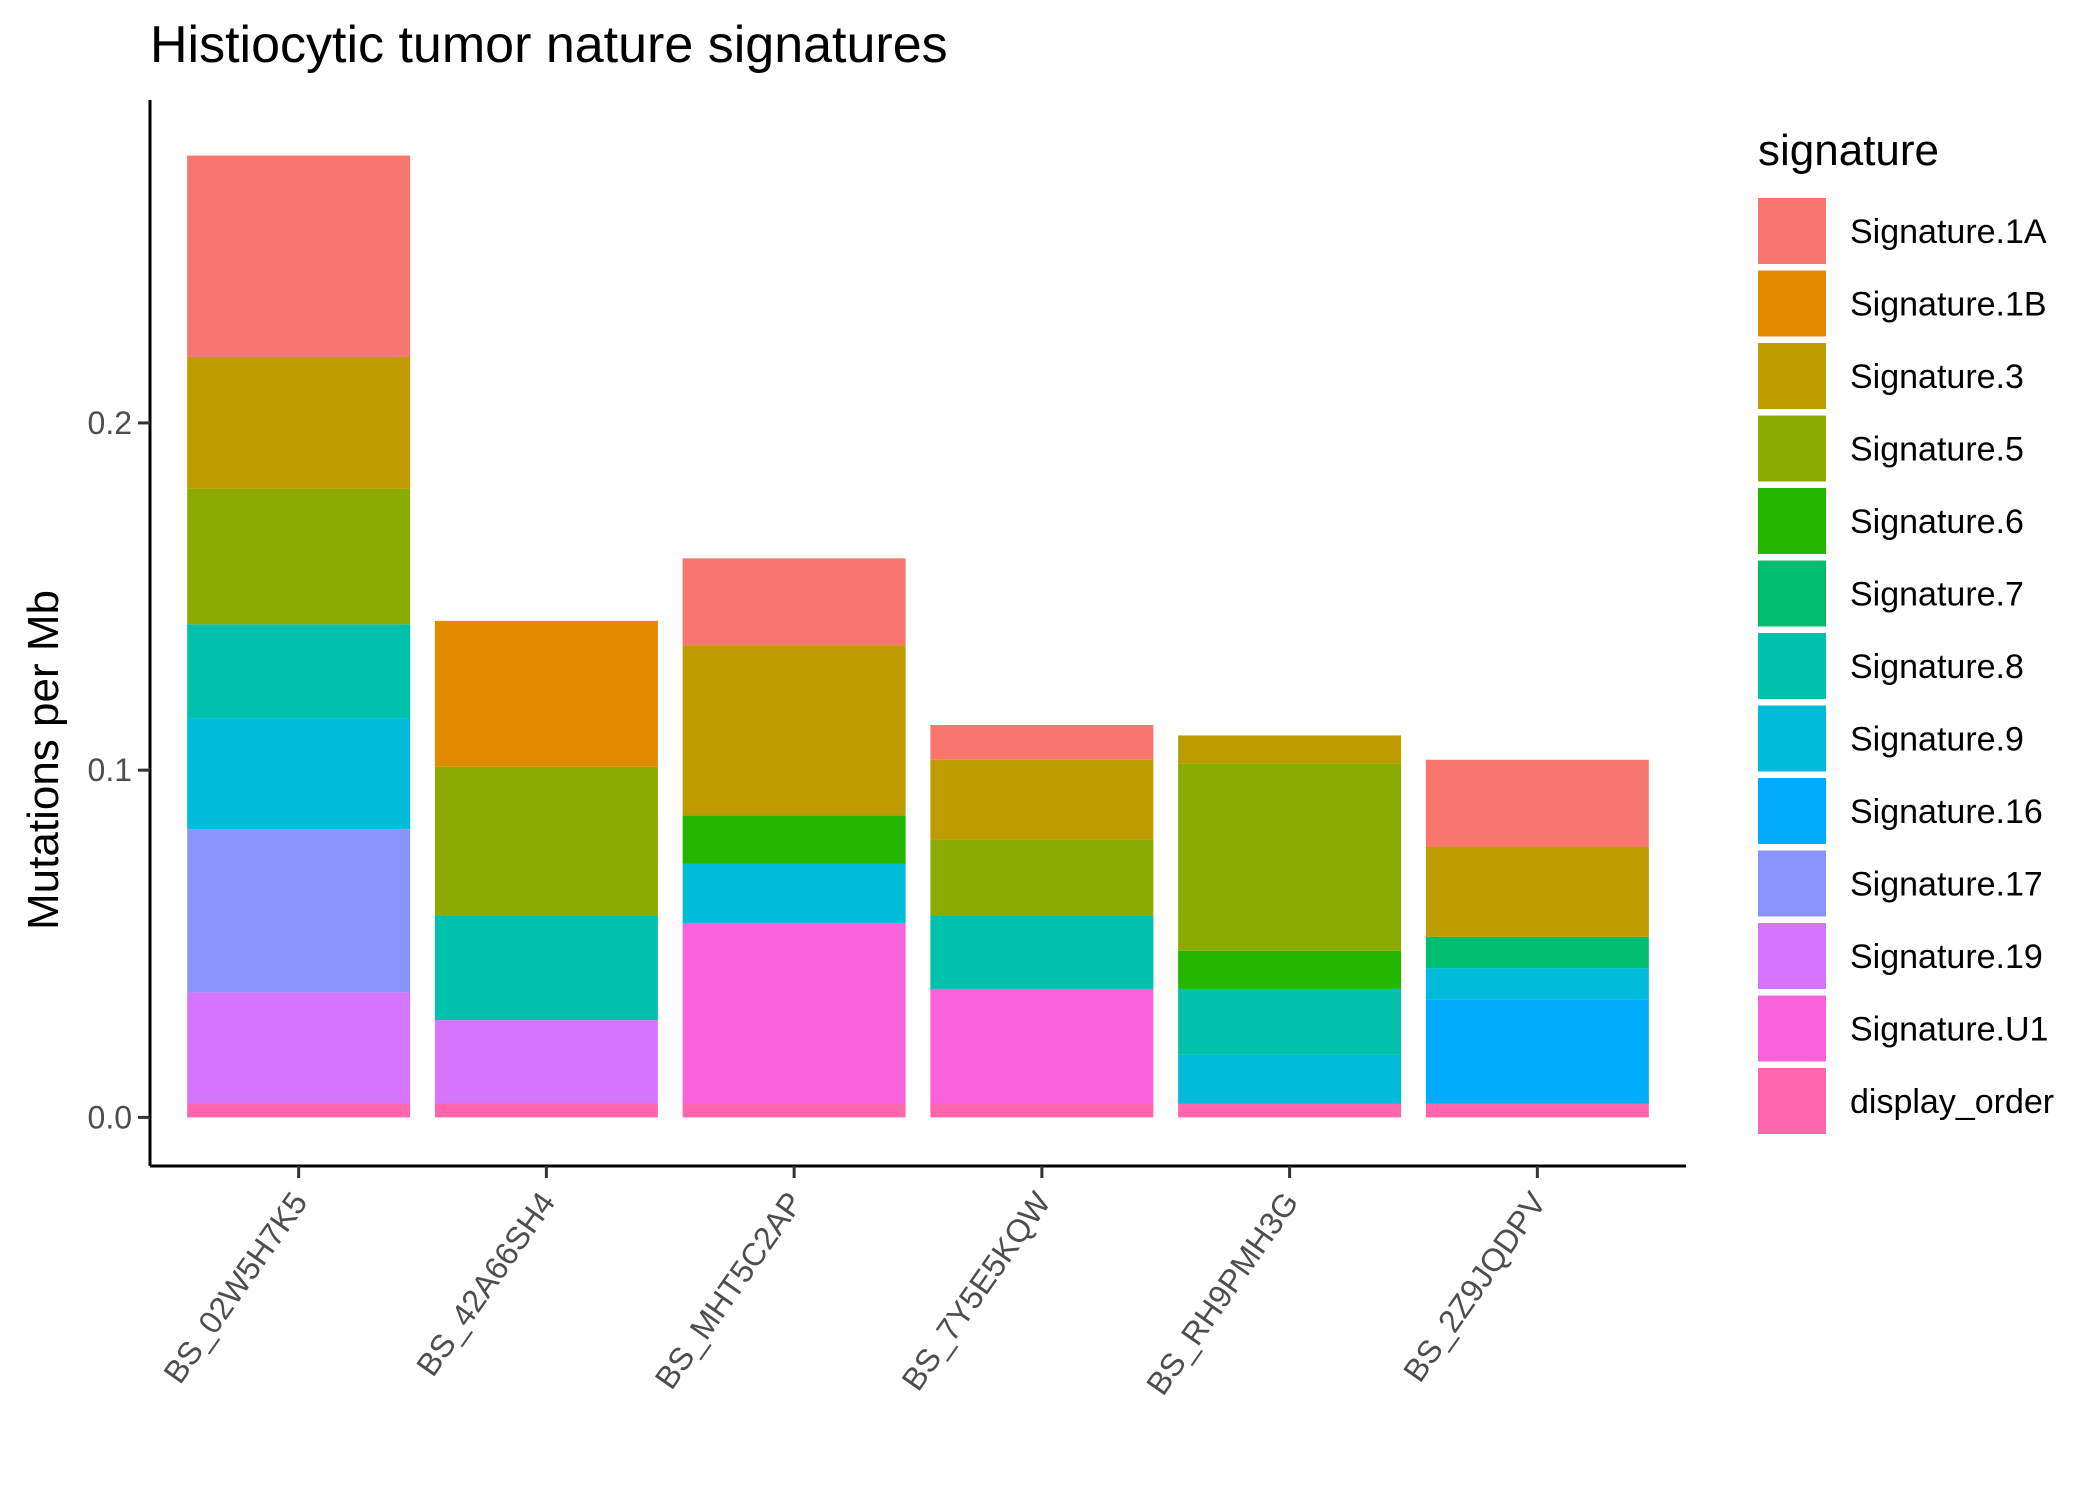 This screenshot has height=1499, width=2100. I want to click on legend-label: Signature.5, so click(1937, 450).